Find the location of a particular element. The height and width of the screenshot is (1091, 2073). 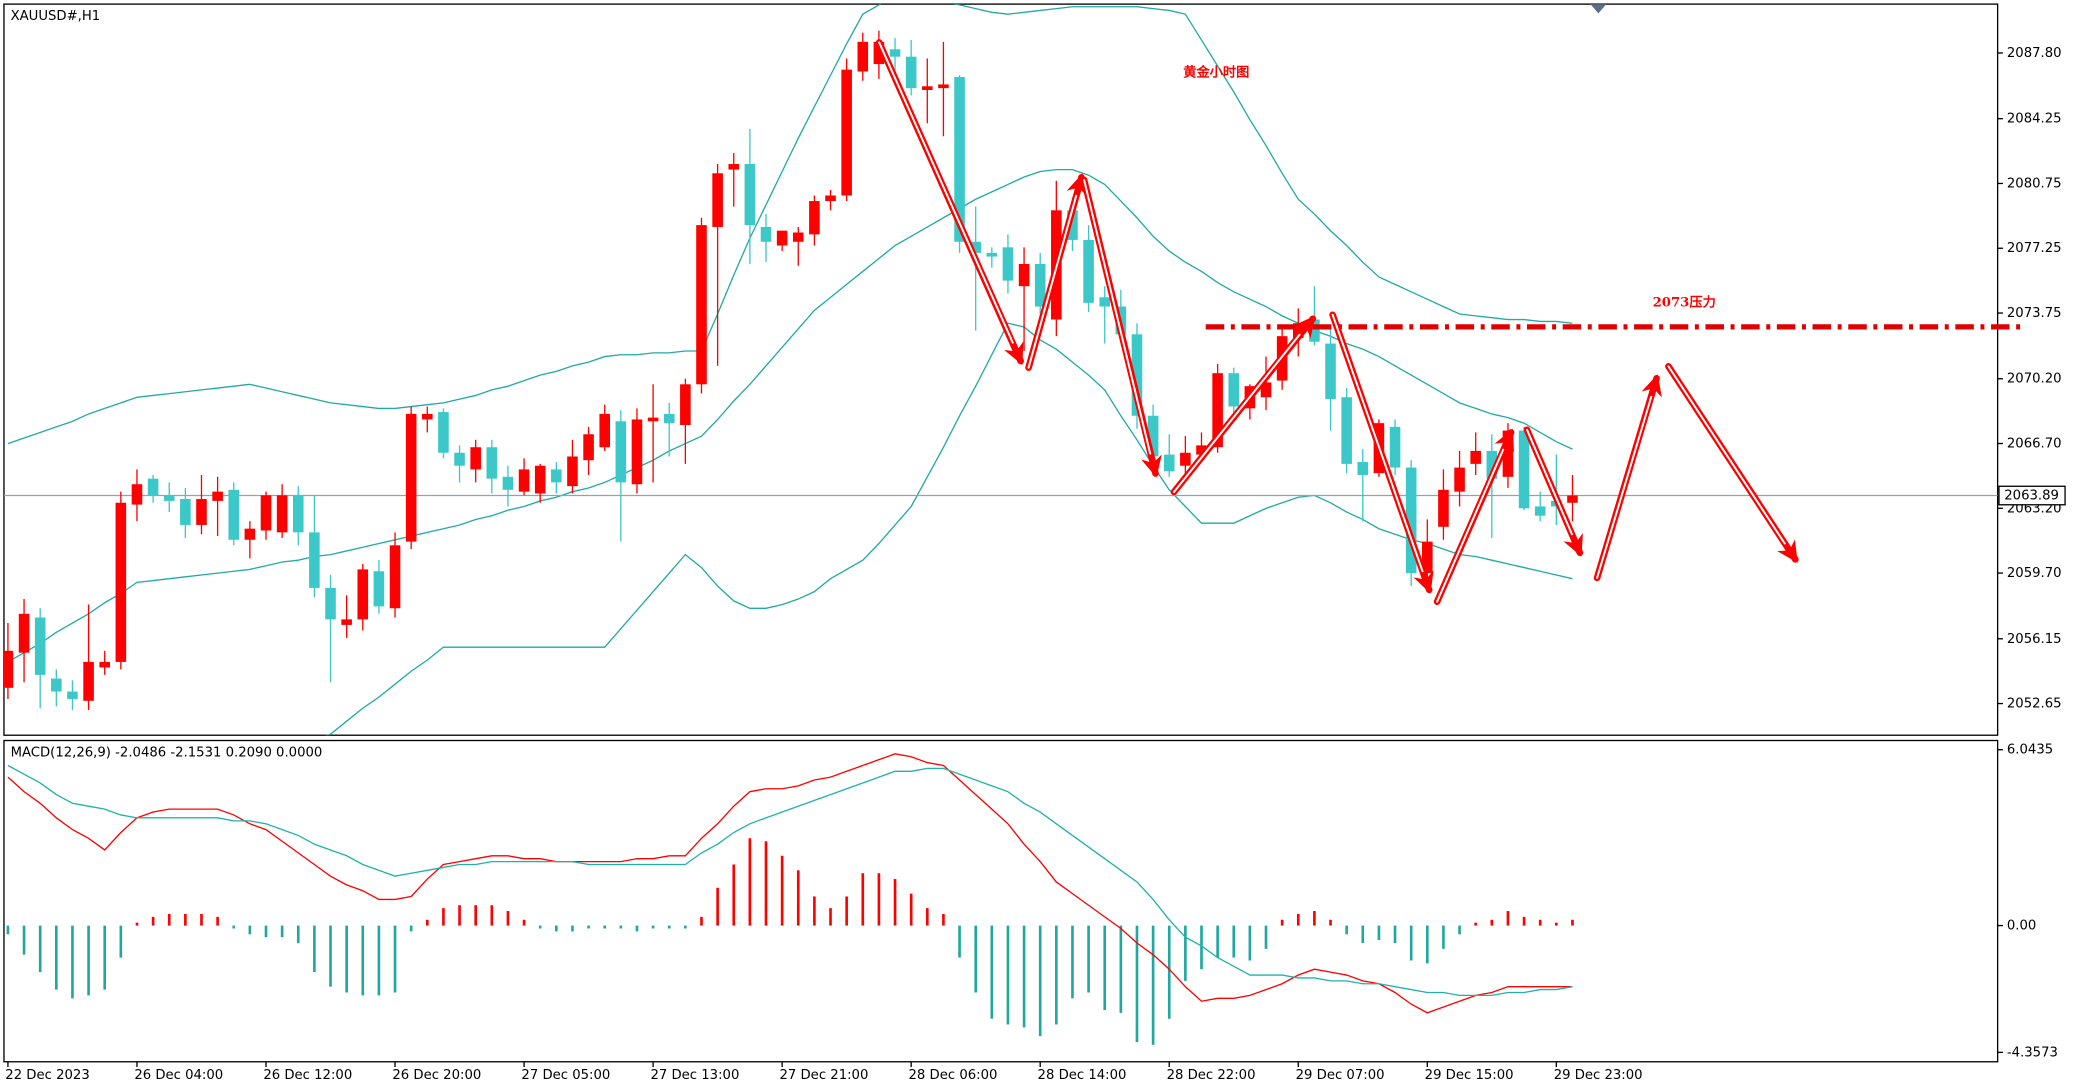

x-tick-label: 28 Dec 06:00 is located at coordinates (953, 1075).